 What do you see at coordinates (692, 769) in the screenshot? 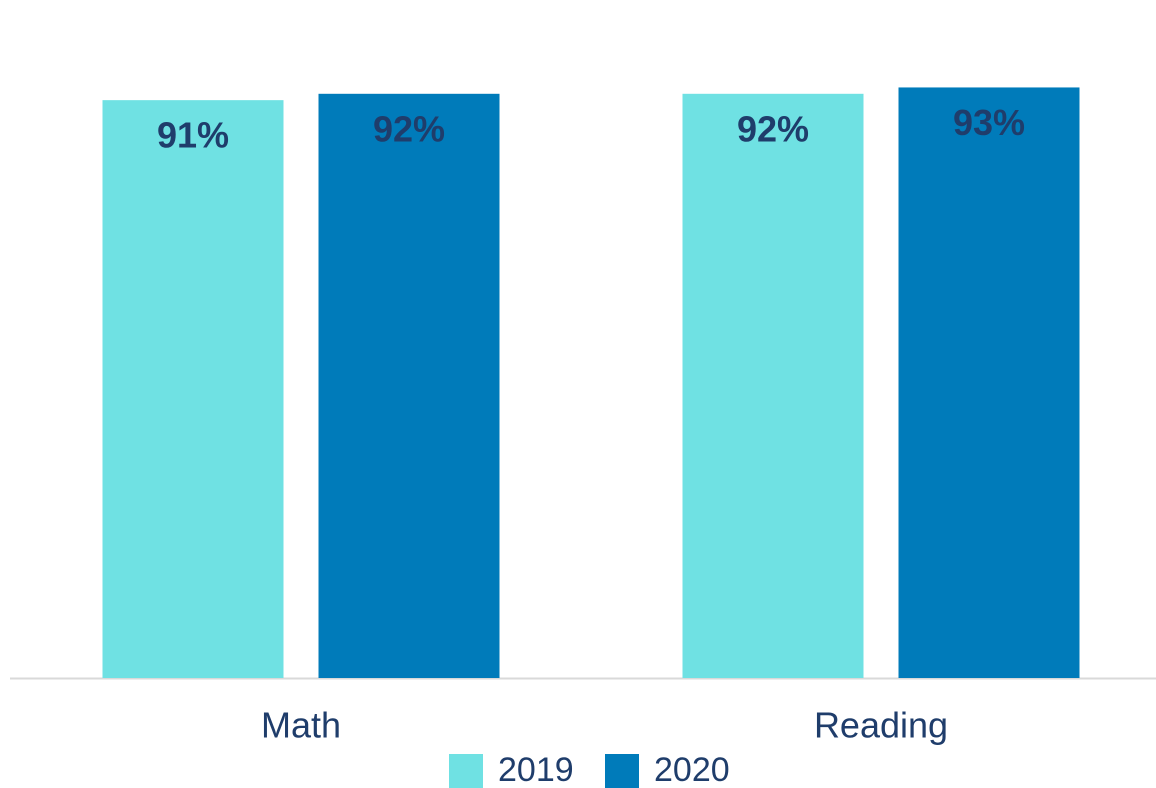
I see `legend-label: 2020` at bounding box center [692, 769].